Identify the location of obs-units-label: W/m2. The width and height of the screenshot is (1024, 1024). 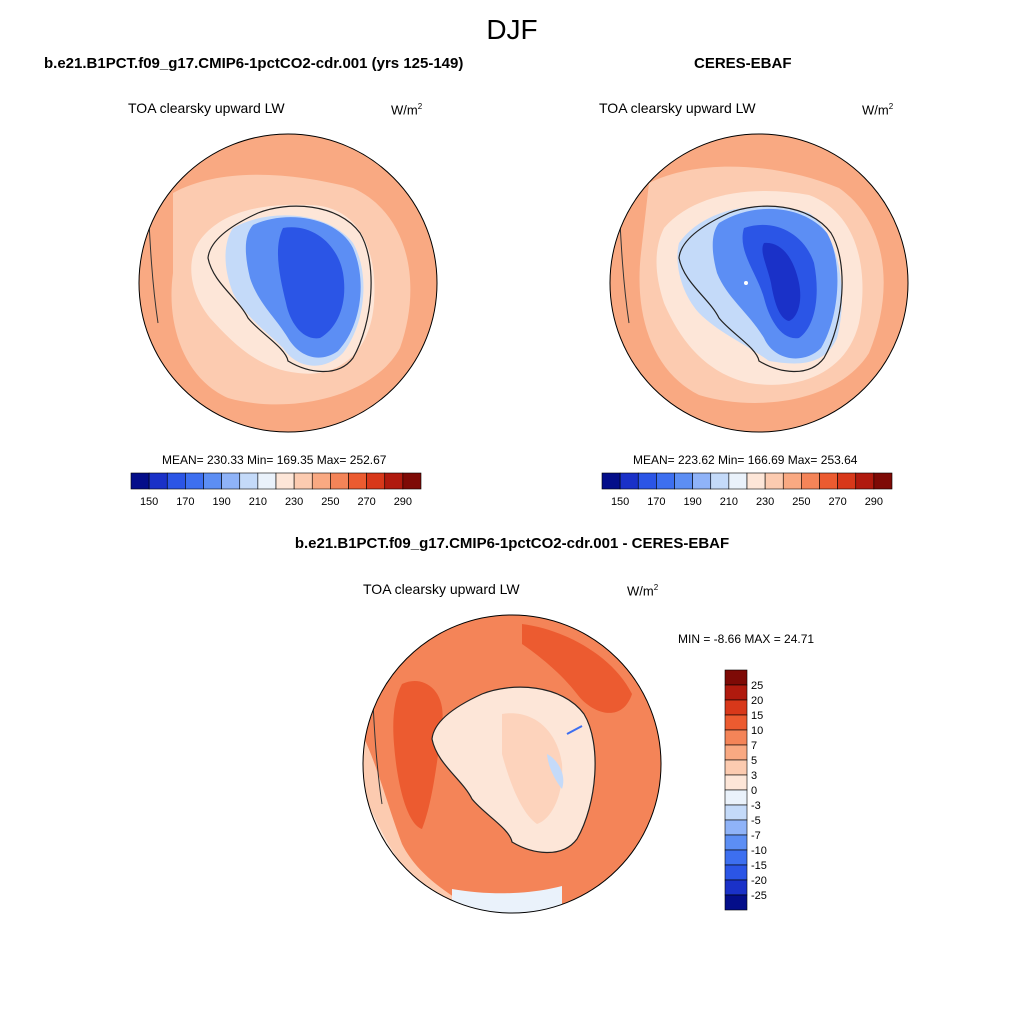
(878, 110).